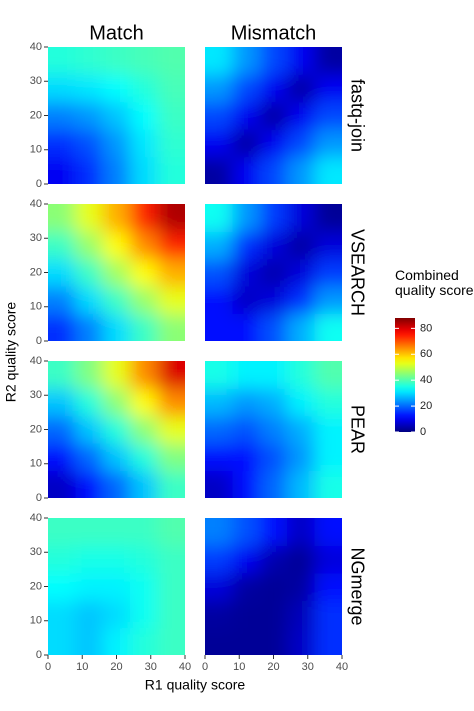 This screenshot has width=474, height=711. I want to click on row-strip-label: VSEARCH, so click(357, 272).